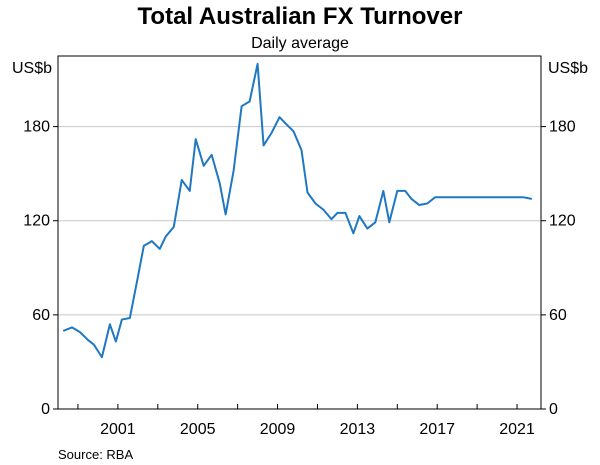 This screenshot has height=465, width=600. I want to click on right-unit-label: US$b, so click(568, 68).